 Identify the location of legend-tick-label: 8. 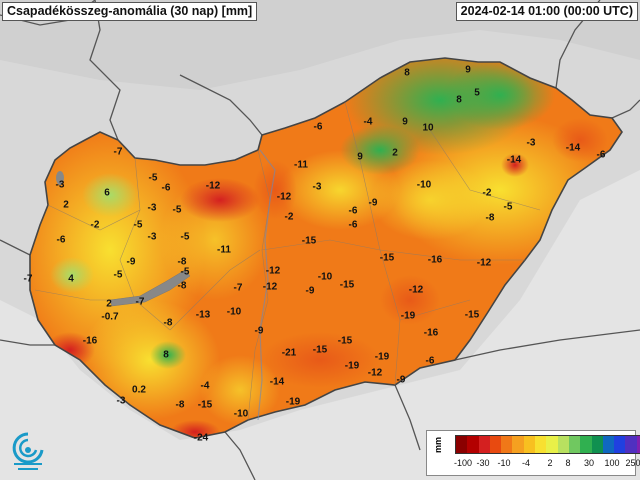
(568, 463).